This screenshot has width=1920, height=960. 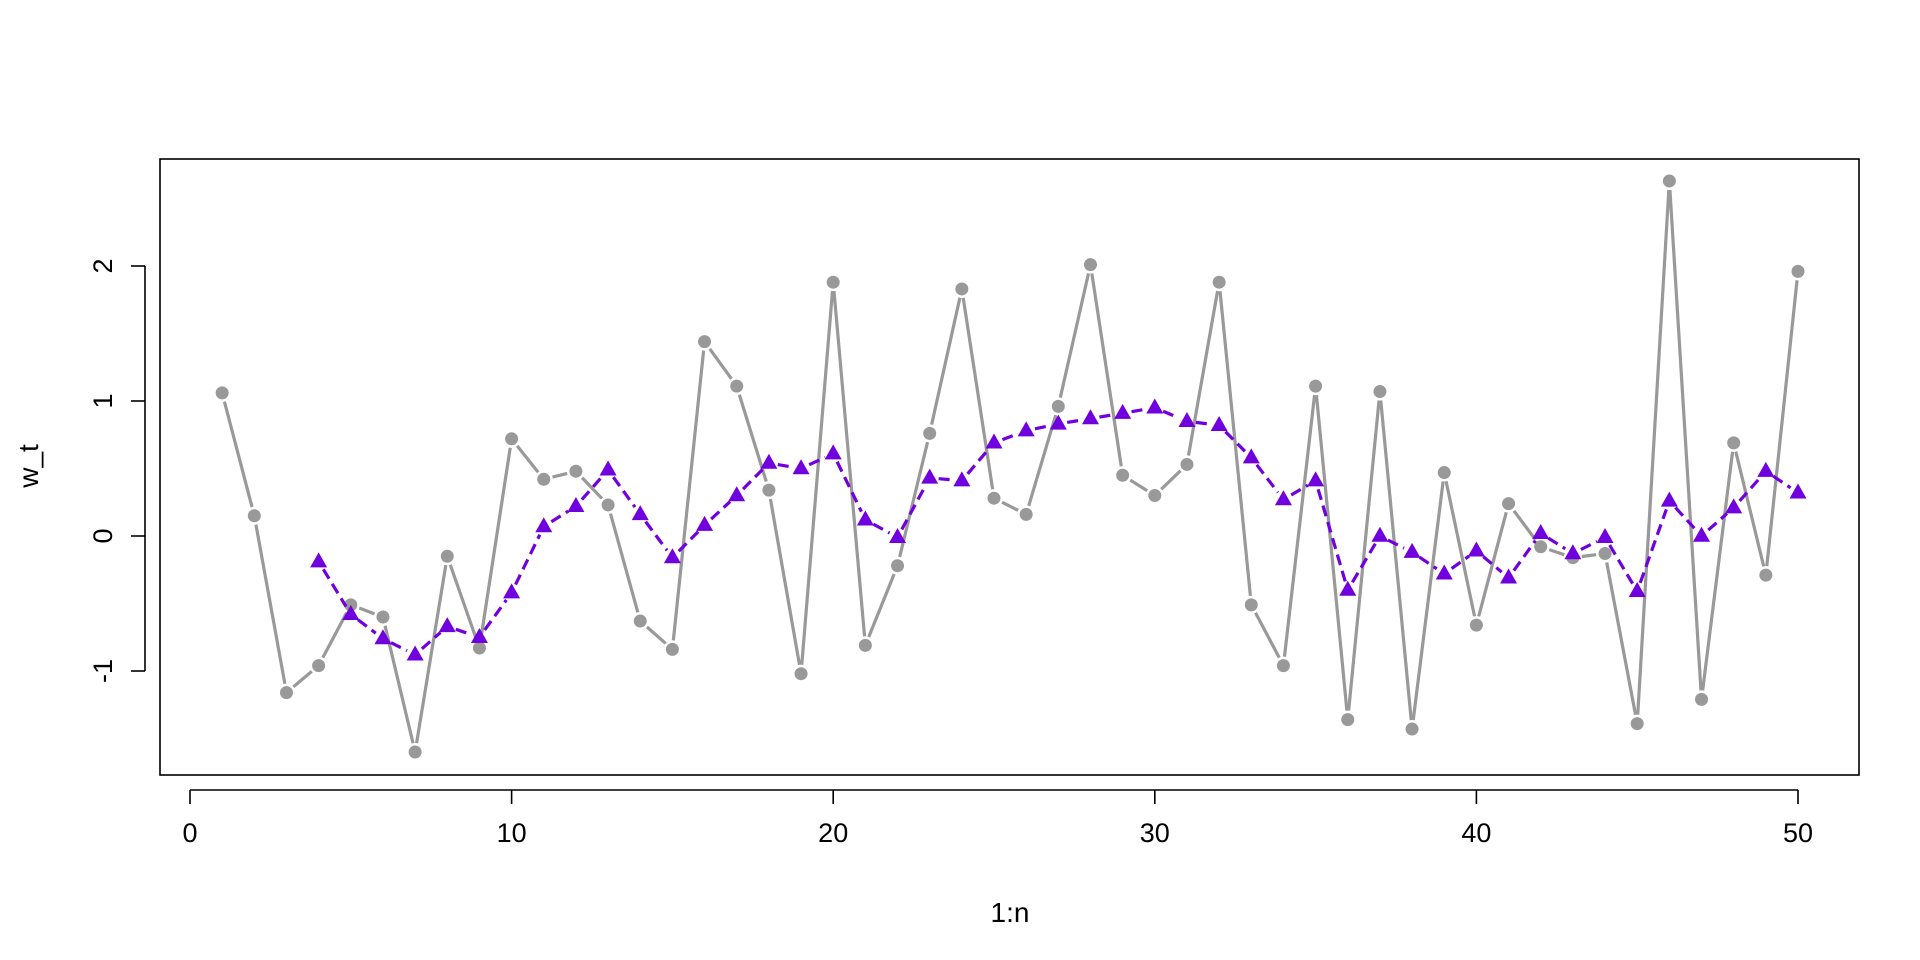 I want to click on y-tick-label: 0, so click(x=103, y=535).